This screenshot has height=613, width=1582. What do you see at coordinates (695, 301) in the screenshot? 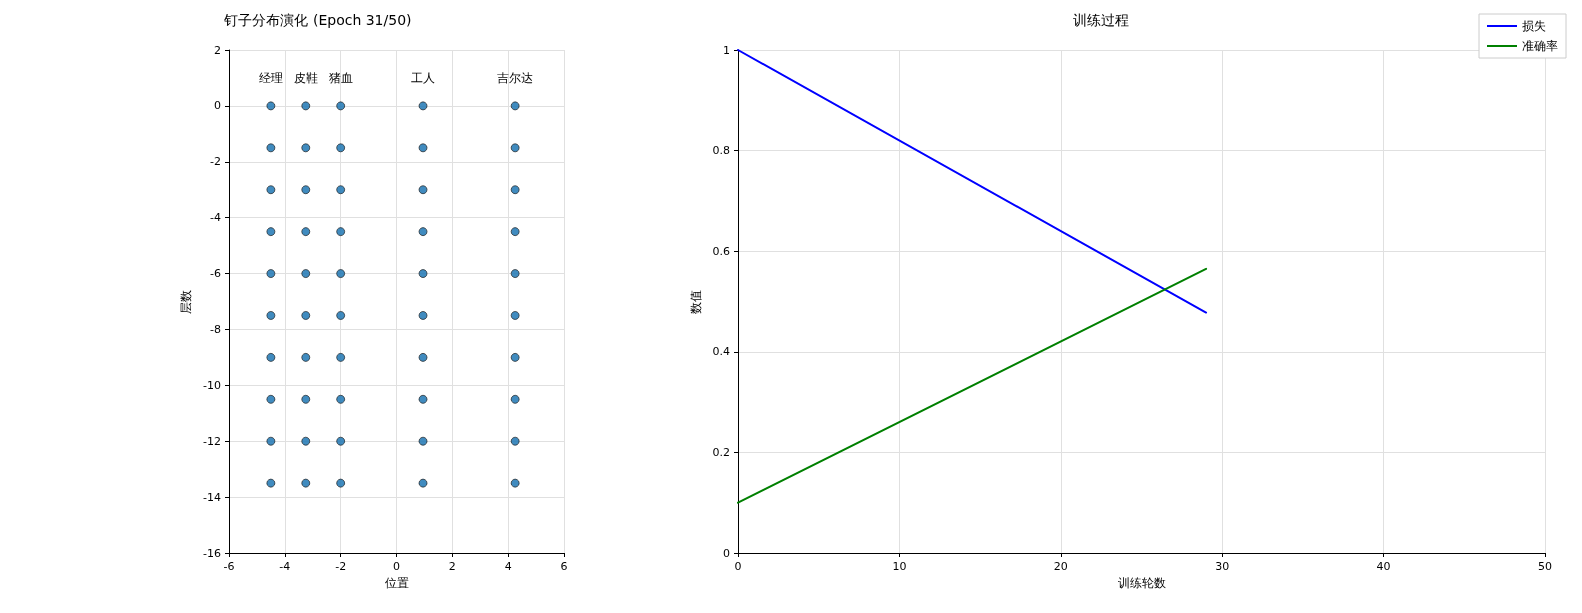
I see `y-axis-title: 数值` at bounding box center [695, 301].